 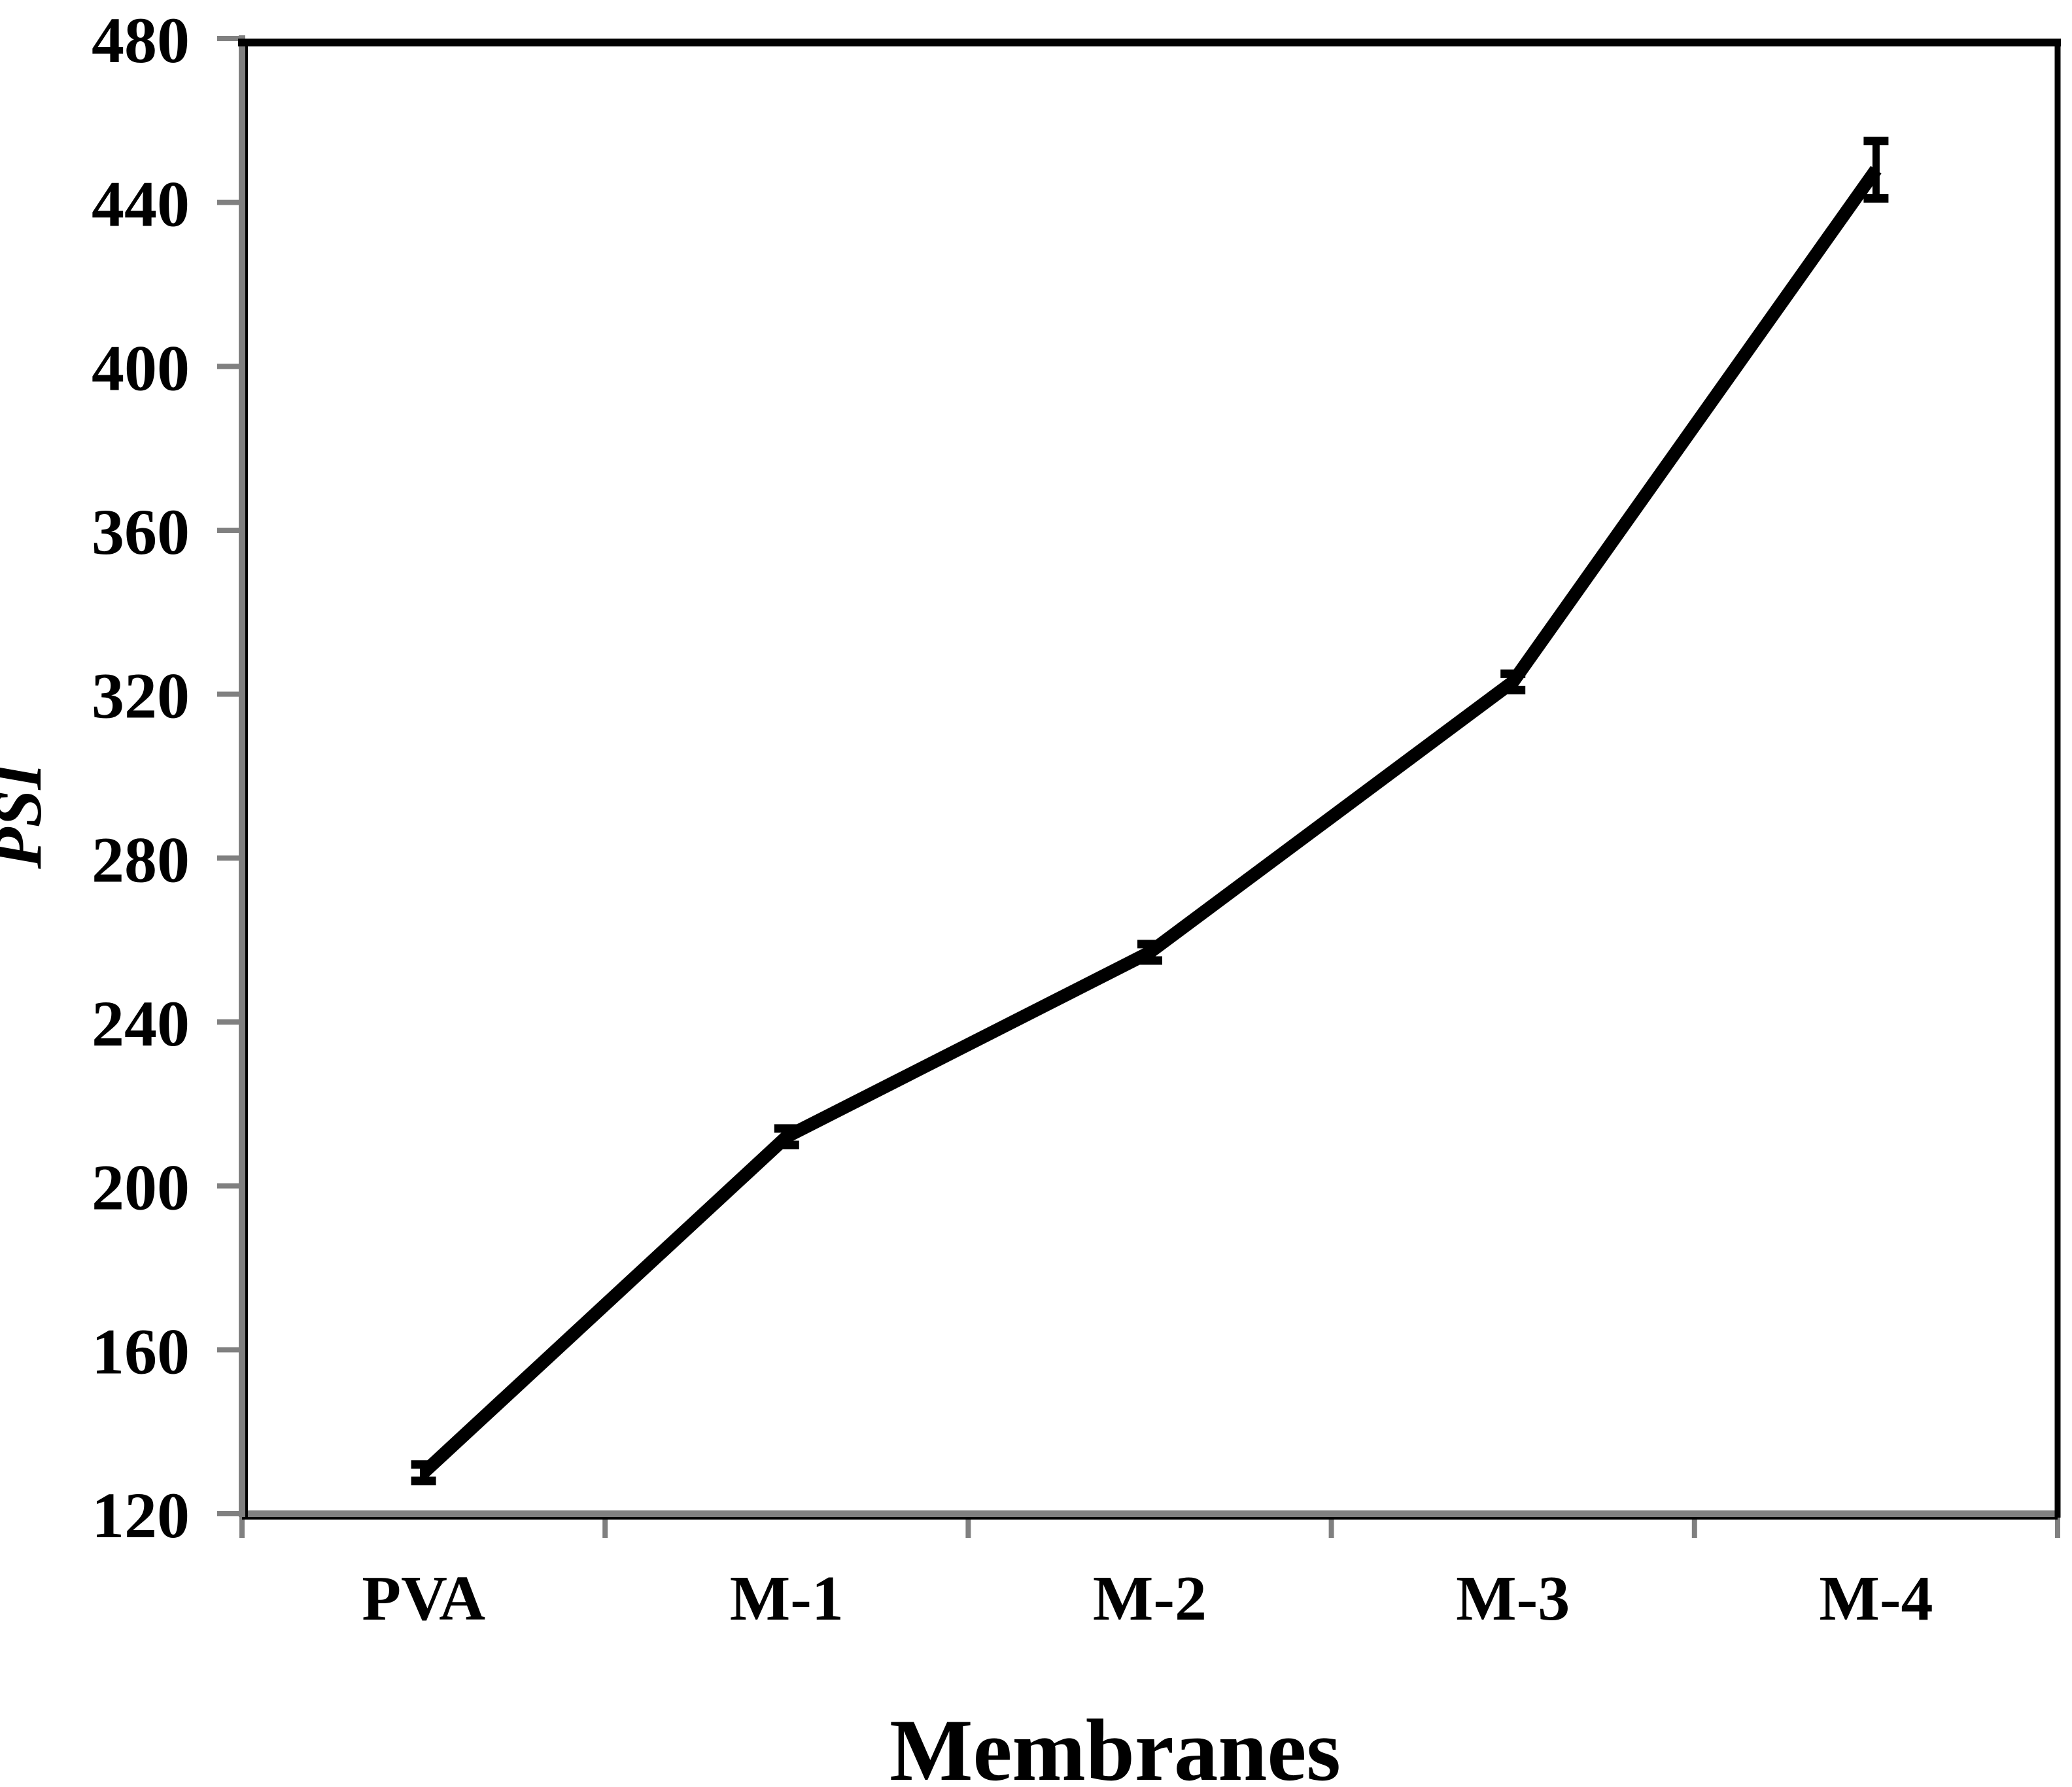 I want to click on y-tick-label: 160, so click(x=141, y=1351).